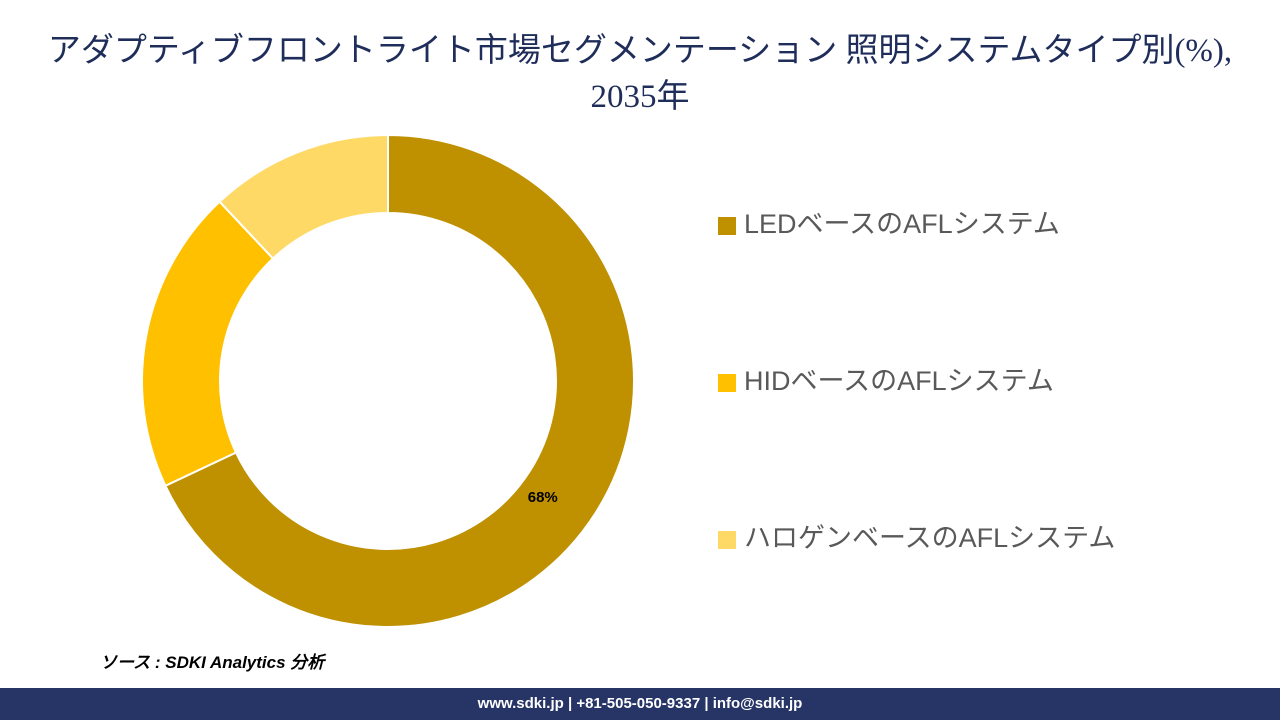 The image size is (1280, 720). I want to click on source: ソース : SDKI Analytics 分析, so click(212, 662).